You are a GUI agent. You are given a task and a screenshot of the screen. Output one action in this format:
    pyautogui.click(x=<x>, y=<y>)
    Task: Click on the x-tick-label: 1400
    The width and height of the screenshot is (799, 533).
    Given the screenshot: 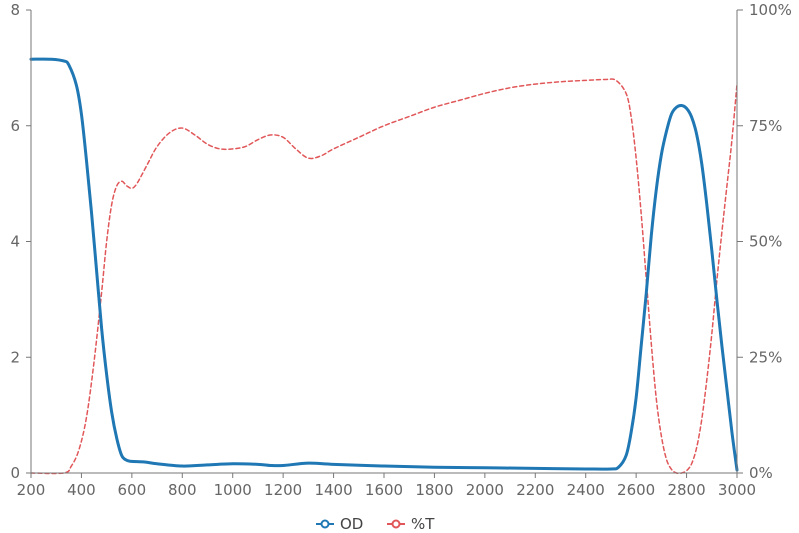 What is the action you would take?
    pyautogui.click(x=333, y=490)
    